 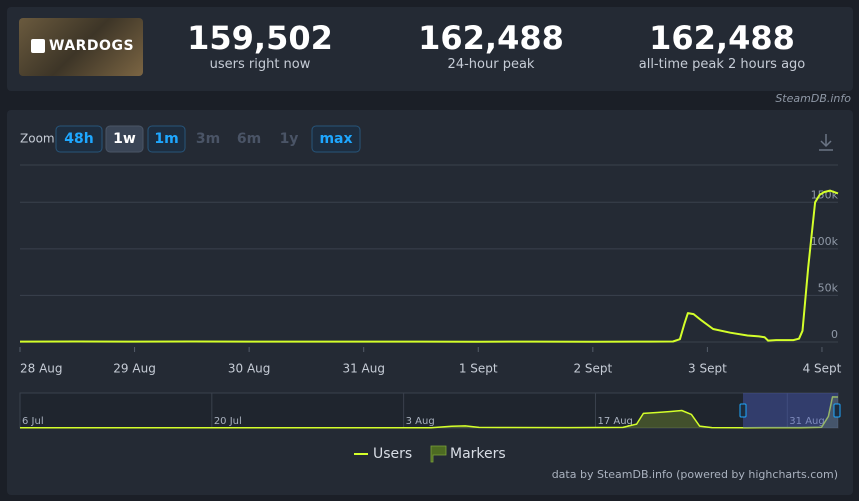 I want to click on stat: 162,488 24-hour peak, so click(x=491, y=45).